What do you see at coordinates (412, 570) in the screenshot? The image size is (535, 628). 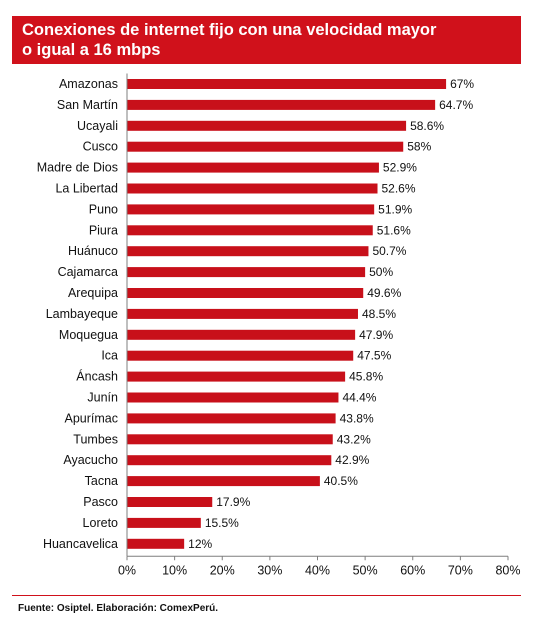 I see `x-tick-label: 60%` at bounding box center [412, 570].